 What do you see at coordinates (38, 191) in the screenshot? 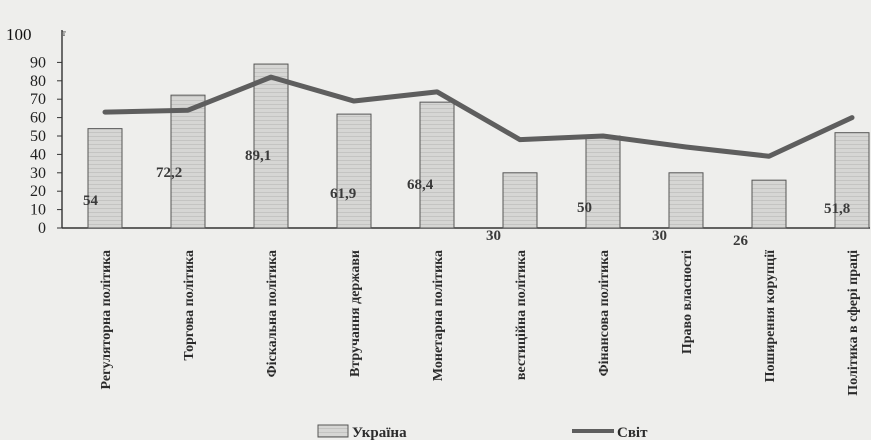
I see `y-tick-label: 20` at bounding box center [38, 191].